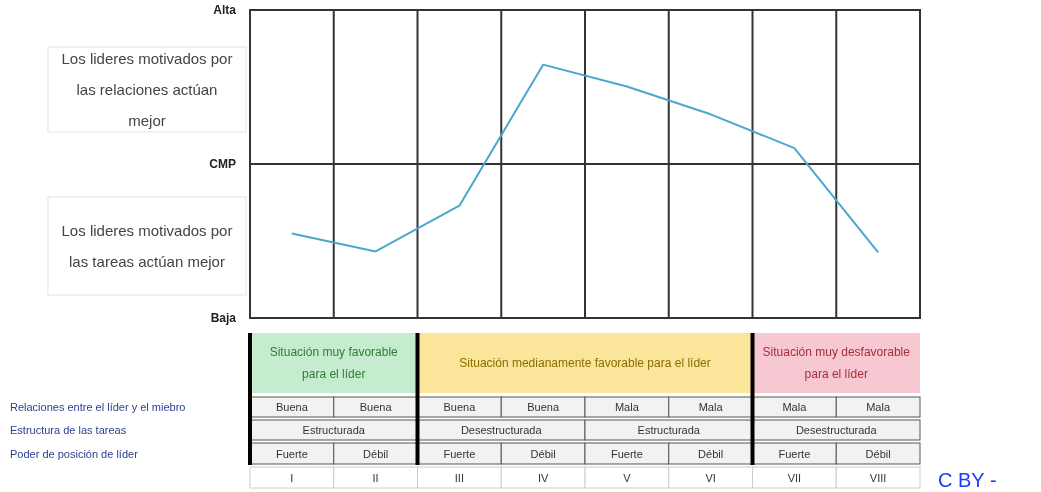 The width and height of the screenshot is (1041, 492). I want to click on x-tick-label: I, so click(292, 477).